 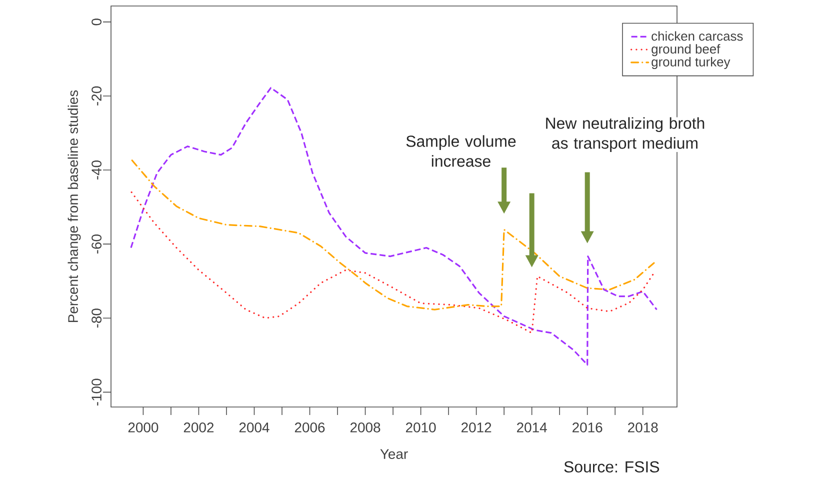 I want to click on legend-label: ground turkey, so click(x=691, y=63).